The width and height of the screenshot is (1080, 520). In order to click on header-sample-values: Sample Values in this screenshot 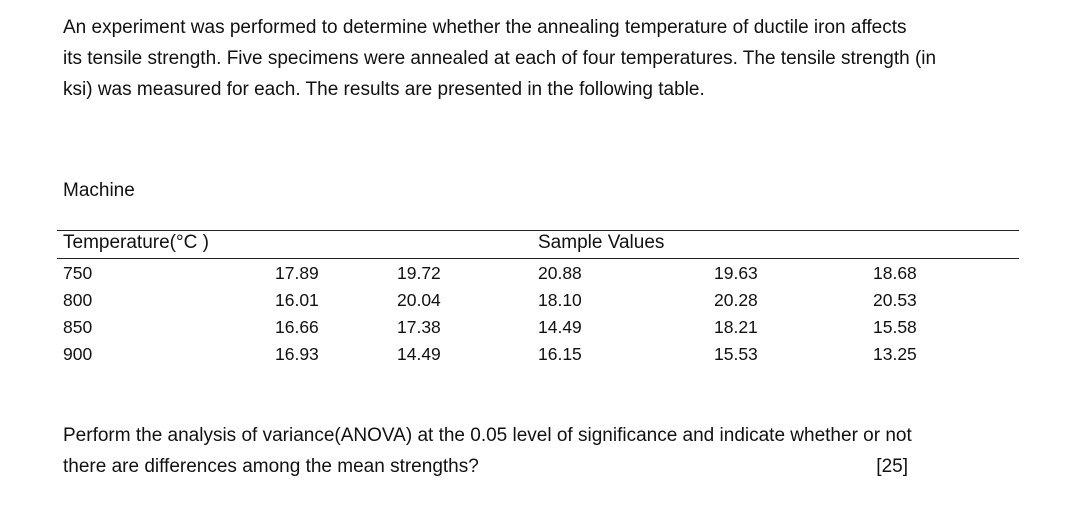, I will do `click(601, 242)`.